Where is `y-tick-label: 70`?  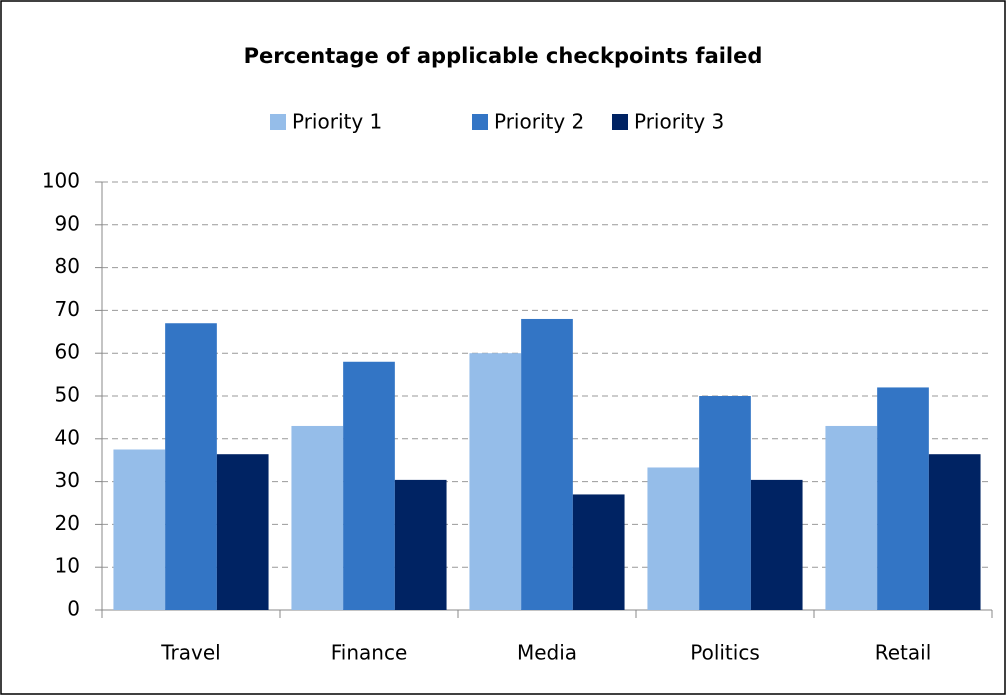 y-tick-label: 70 is located at coordinates (67, 309).